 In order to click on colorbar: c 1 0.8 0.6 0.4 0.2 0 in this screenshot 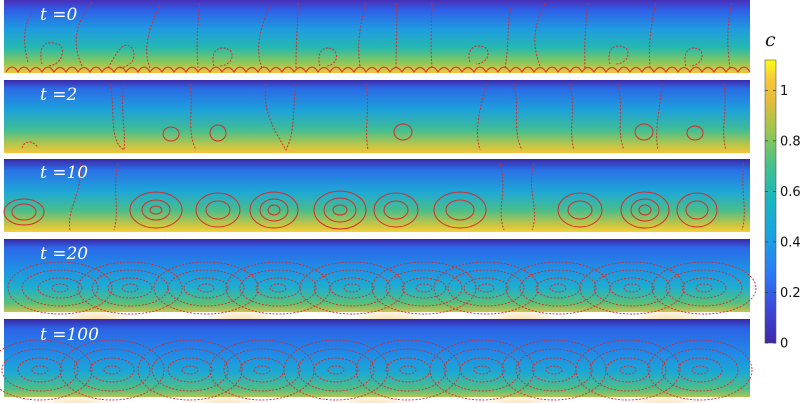, I will do `click(782, 190)`.